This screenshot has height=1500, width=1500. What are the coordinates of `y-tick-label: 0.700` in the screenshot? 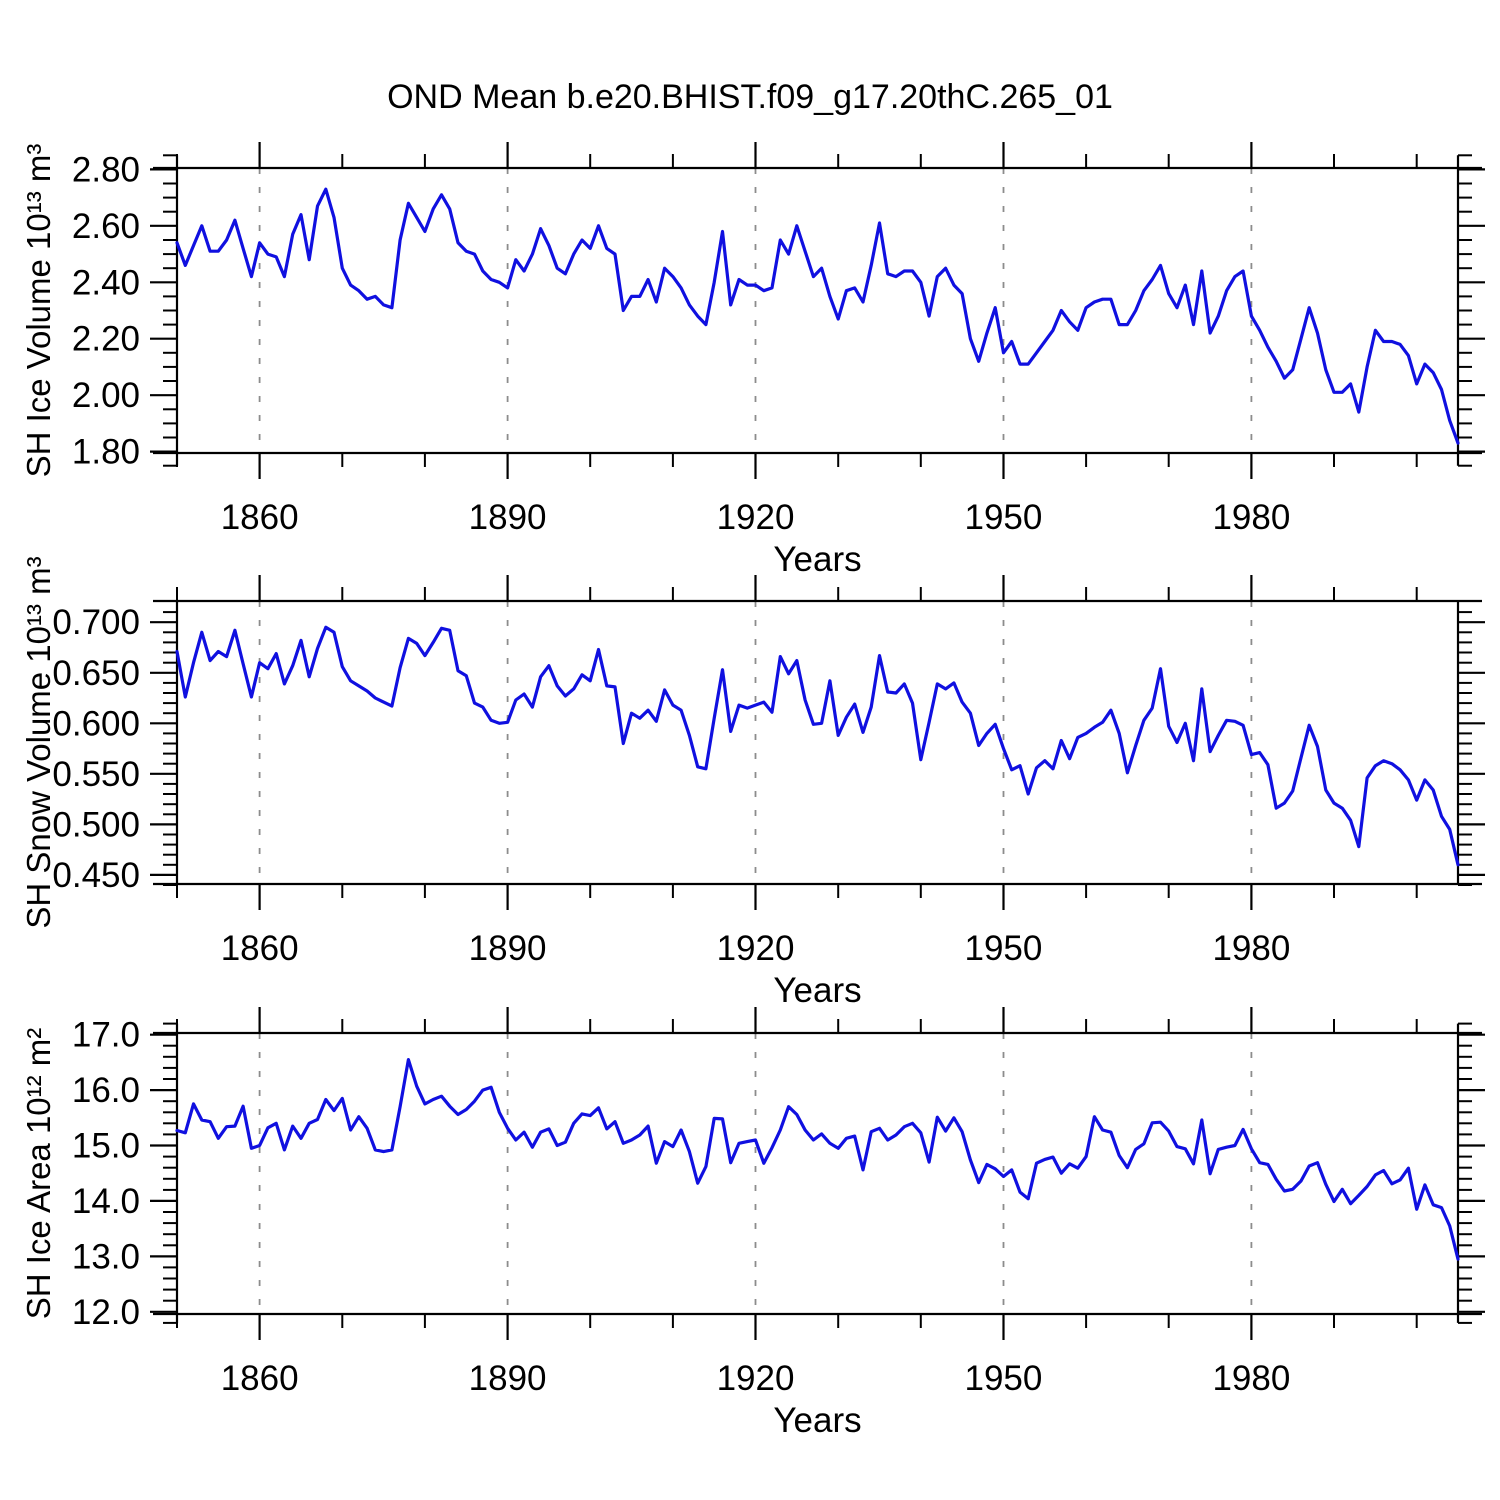 It's located at (96, 622).